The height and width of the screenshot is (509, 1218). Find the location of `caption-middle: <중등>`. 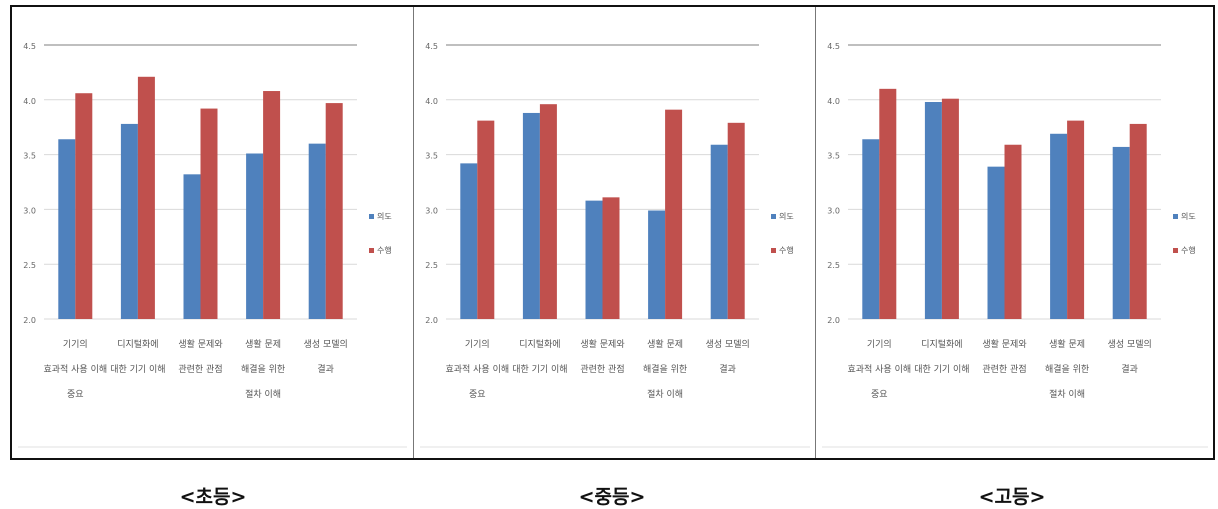

caption-middle: <중등> is located at coordinates (612, 497).